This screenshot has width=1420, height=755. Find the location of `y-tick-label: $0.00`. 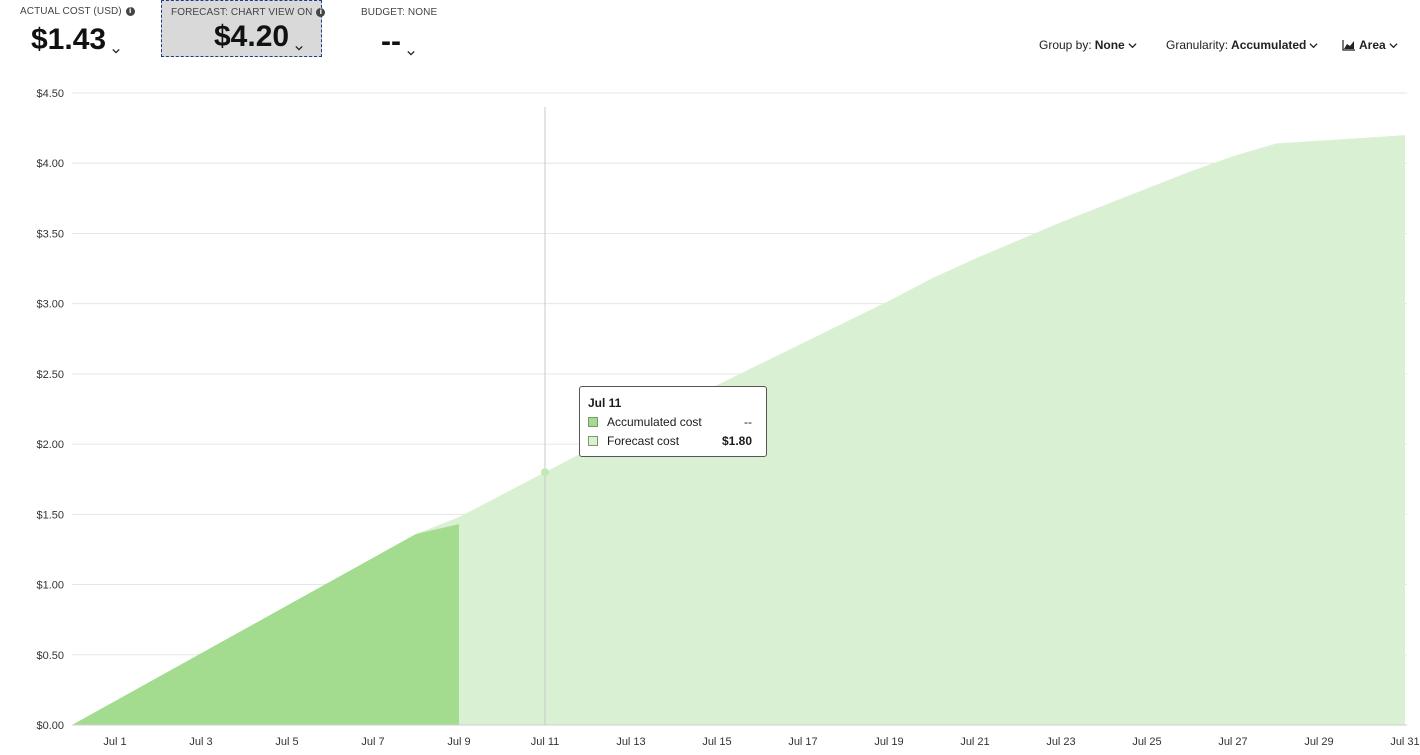

y-tick-label: $0.00 is located at coordinates (50, 726).